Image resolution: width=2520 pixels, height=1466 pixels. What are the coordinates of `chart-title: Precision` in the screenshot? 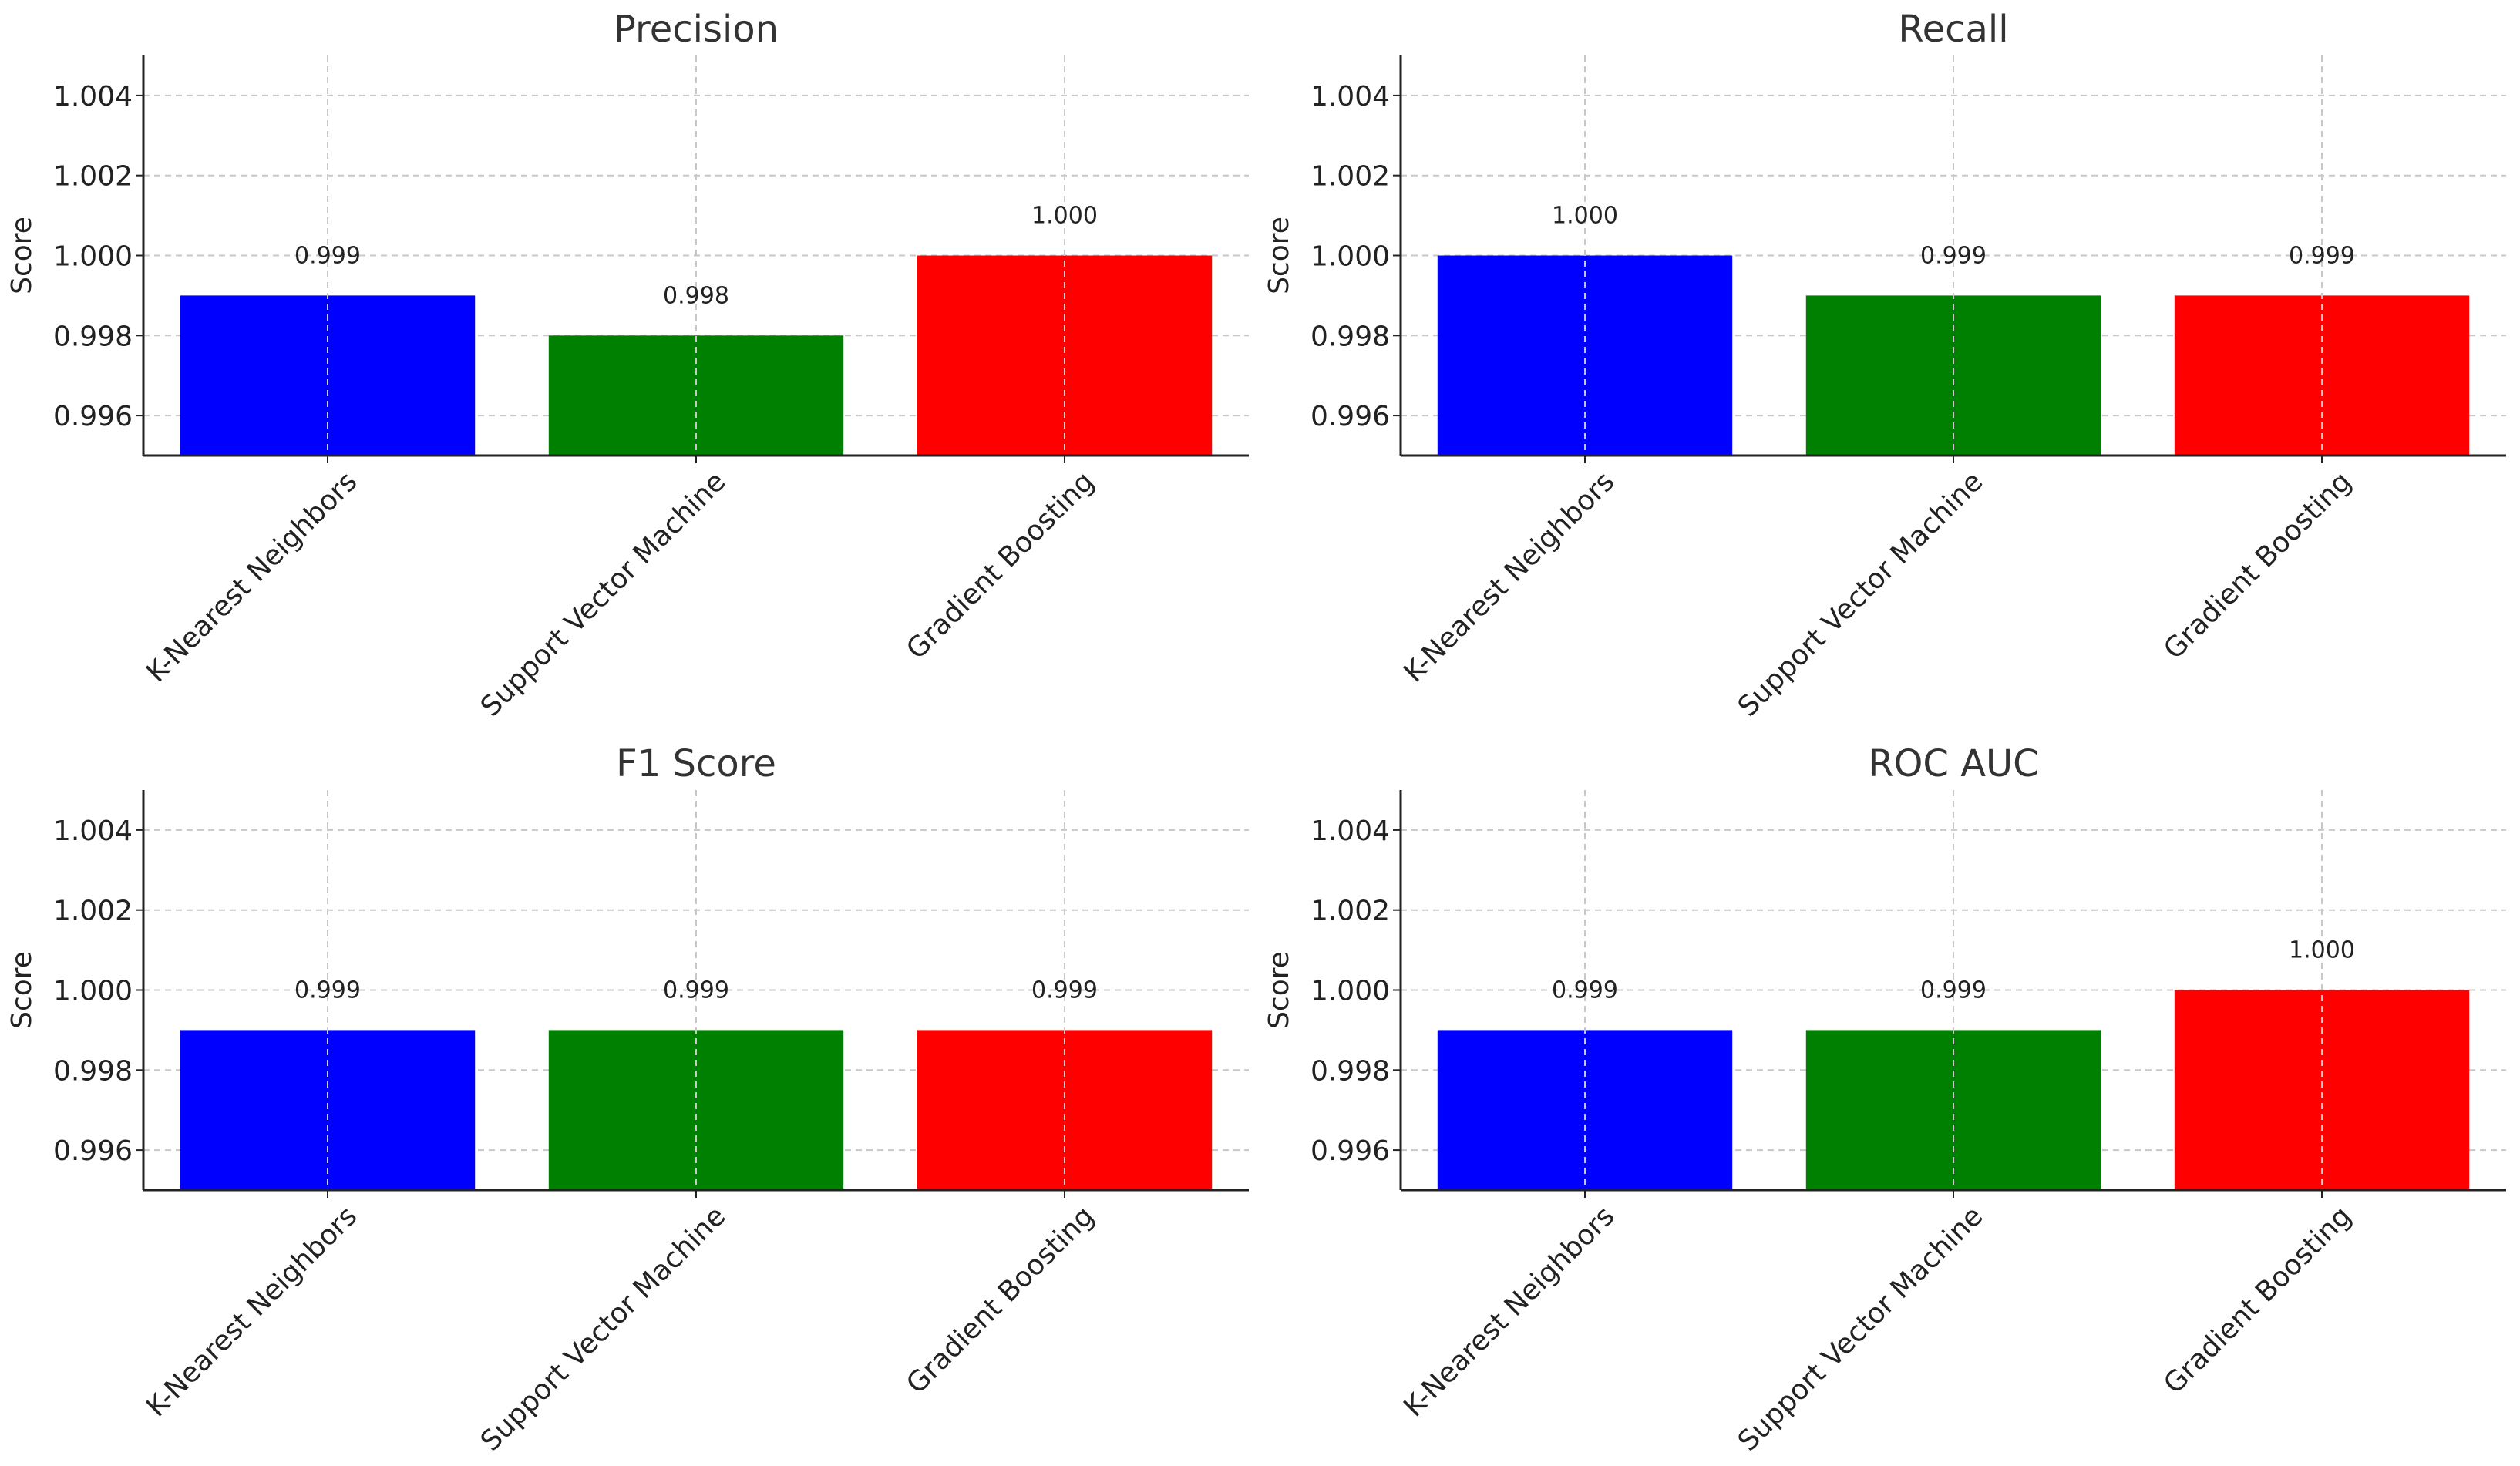 It's located at (696, 29).